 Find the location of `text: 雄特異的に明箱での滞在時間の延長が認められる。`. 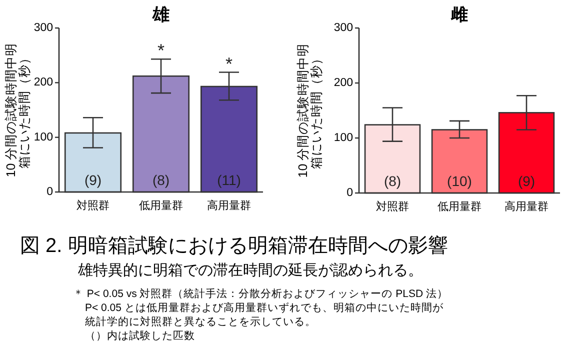

text: 雄特異的に明箱での滞在時間の延長が認められる。 is located at coordinates (250, 270).